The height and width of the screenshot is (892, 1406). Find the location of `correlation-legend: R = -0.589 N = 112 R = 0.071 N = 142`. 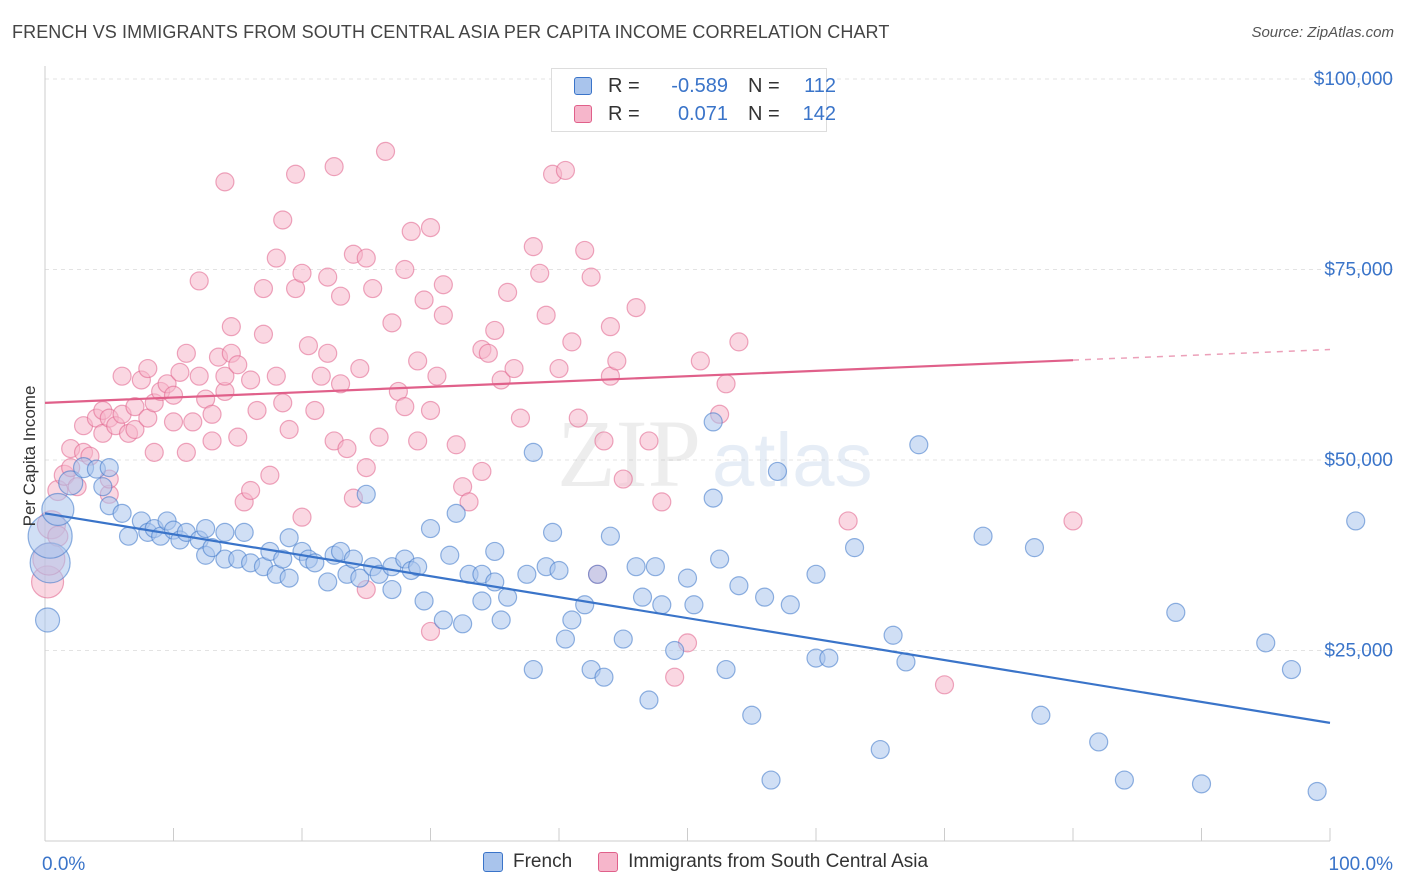

correlation-legend: R = -0.589 N = 112 R = 0.071 N = 142 is located at coordinates (693, 100).